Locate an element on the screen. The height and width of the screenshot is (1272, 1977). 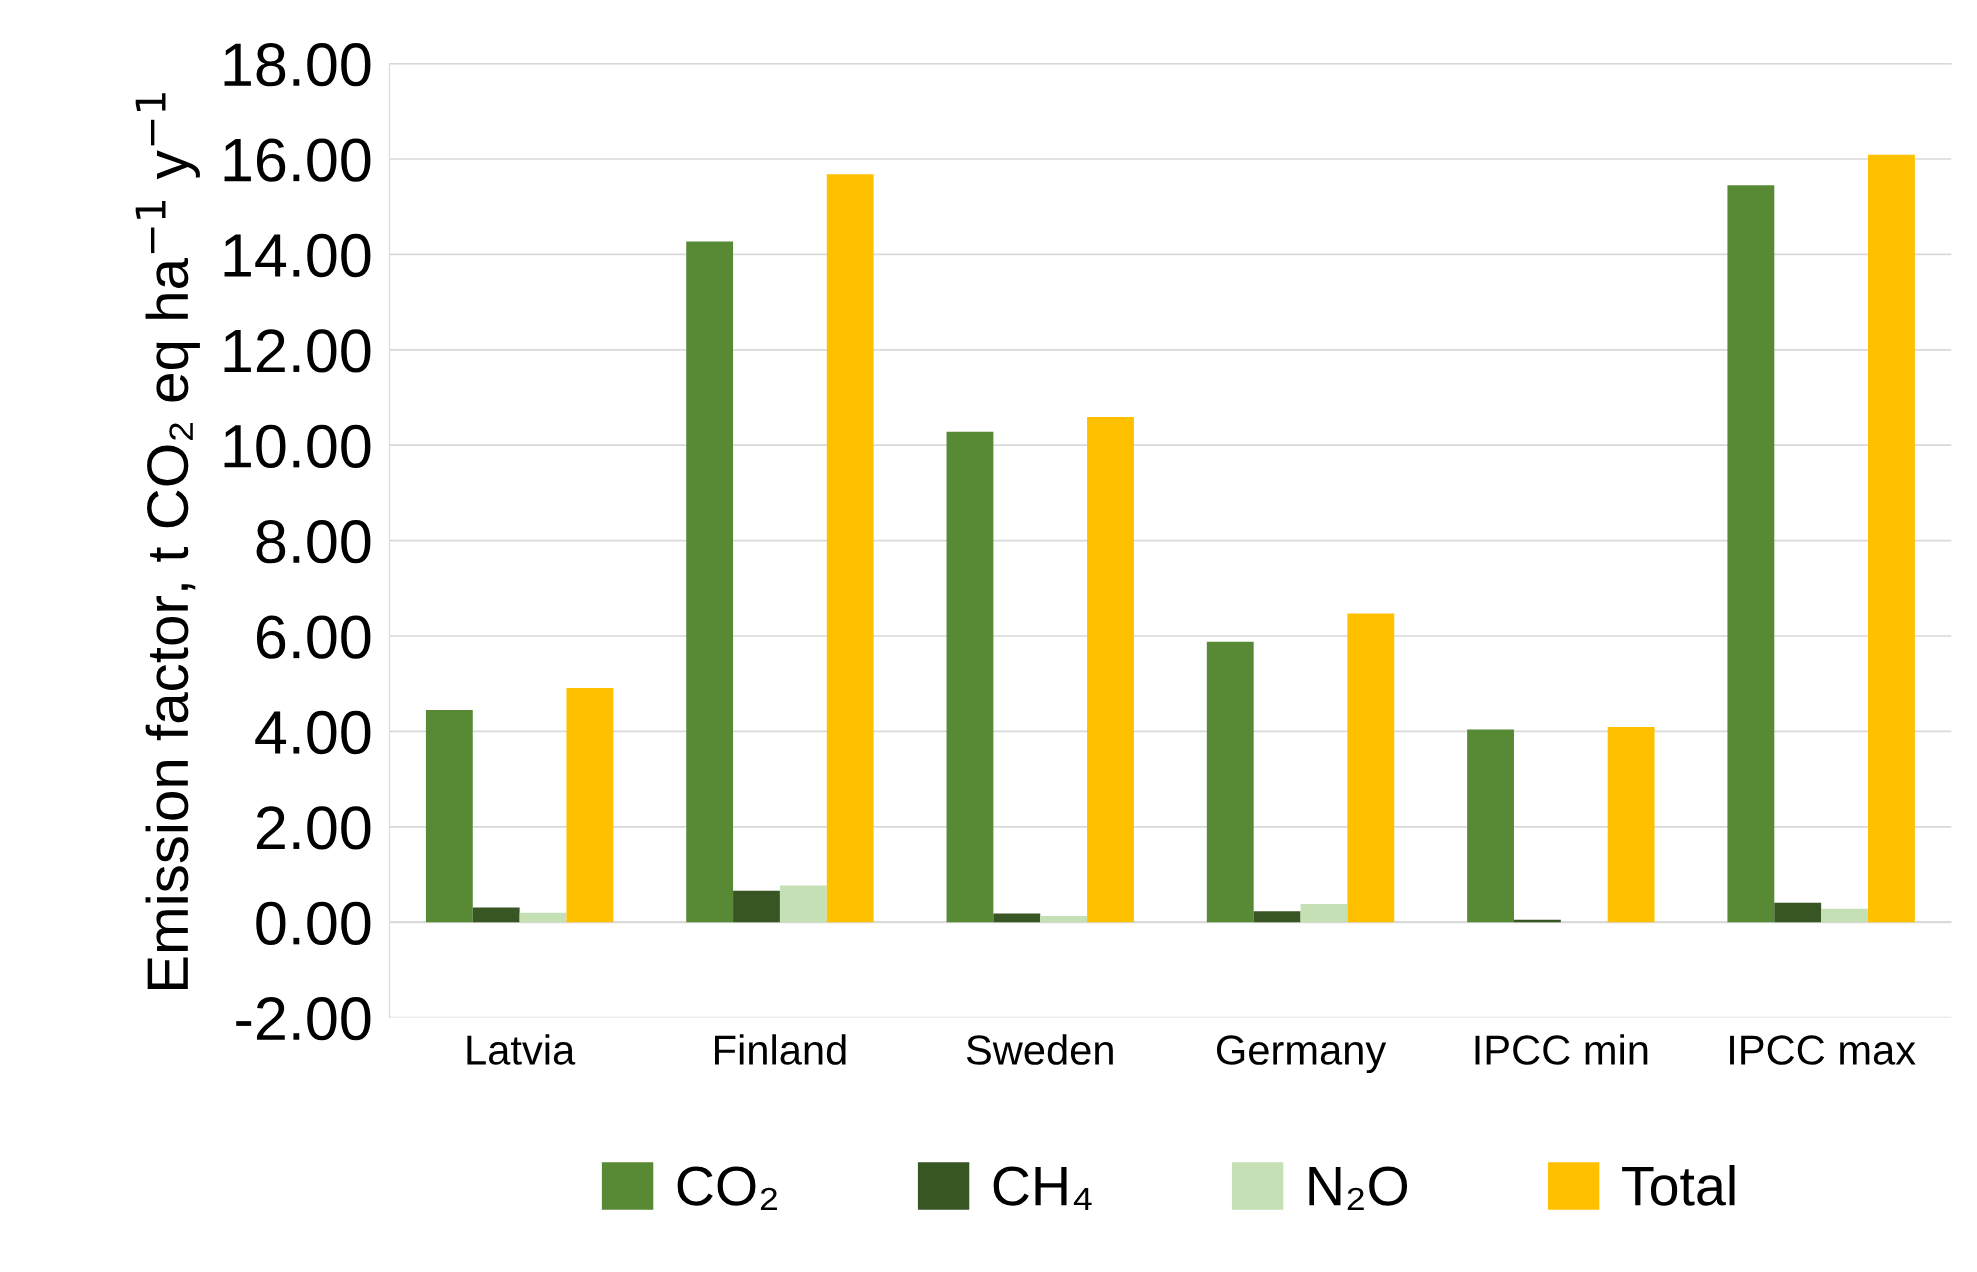
y-tick-label: 14.00 is located at coordinates (297, 255).